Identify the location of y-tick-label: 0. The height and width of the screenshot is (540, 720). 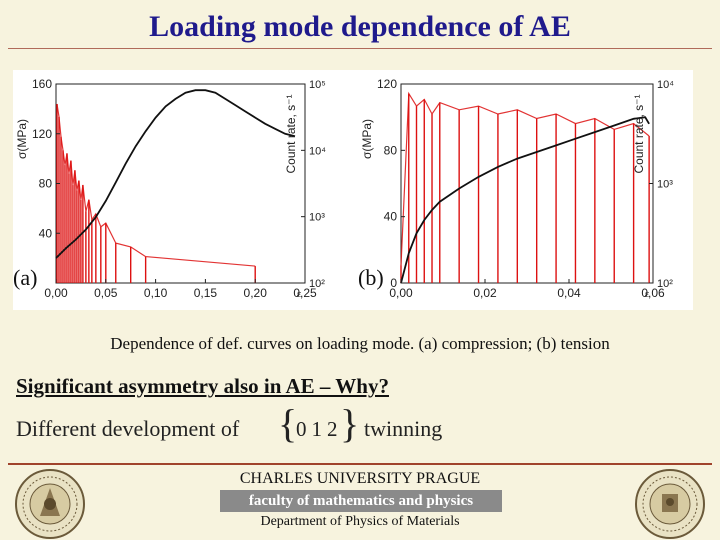
(393, 283).